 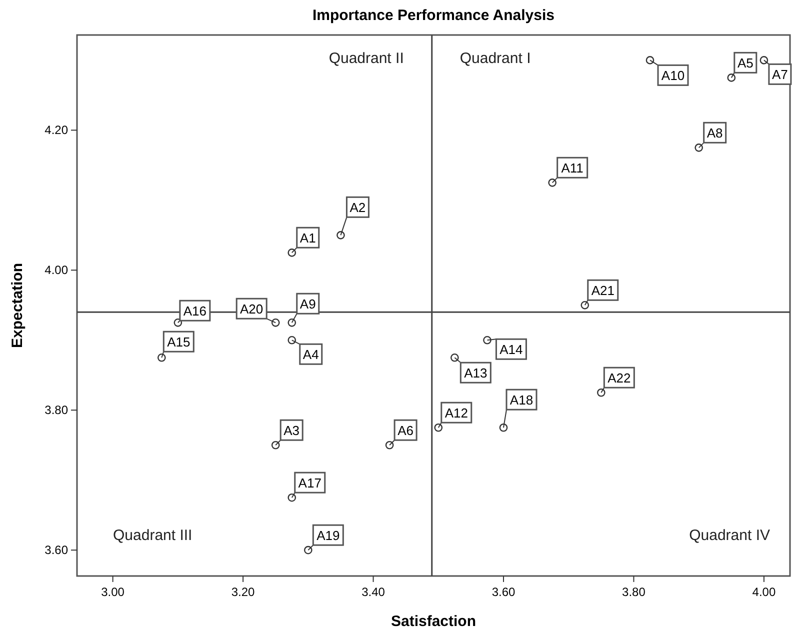 I want to click on annotation: A21, so click(x=602, y=290).